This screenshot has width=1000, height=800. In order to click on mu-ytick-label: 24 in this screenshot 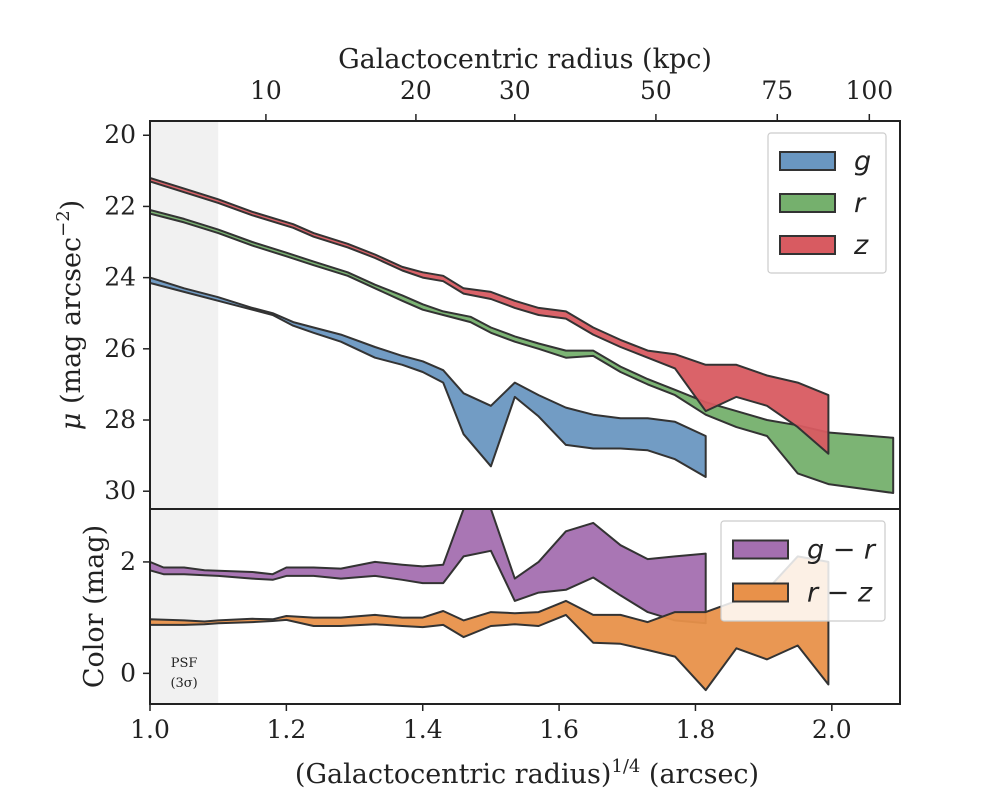, I will do `click(120, 277)`.